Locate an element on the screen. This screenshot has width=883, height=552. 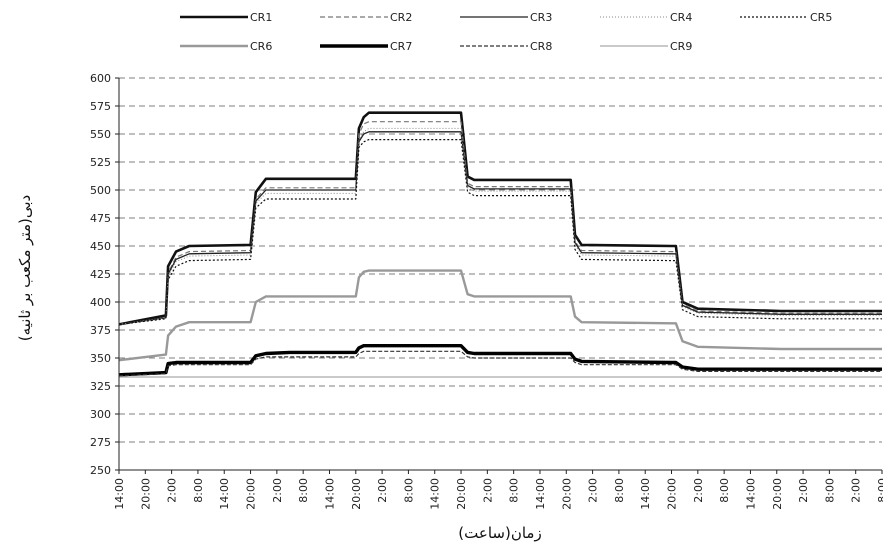
y-tick-label: 550 is located at coordinates (100, 134).